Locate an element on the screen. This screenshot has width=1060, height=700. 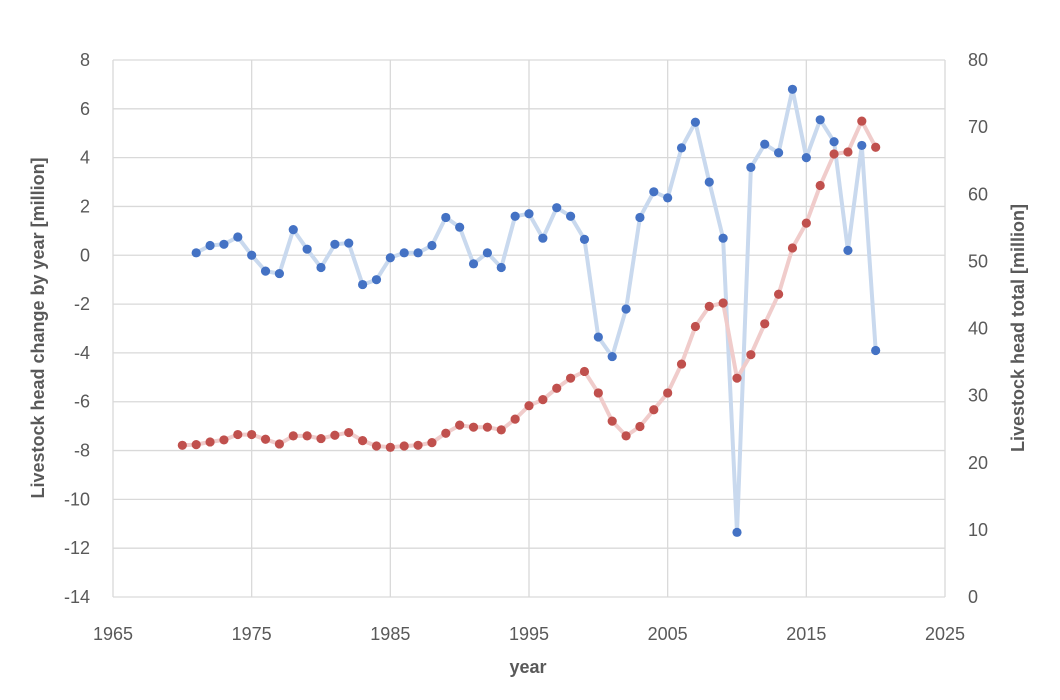
y-tick-label: -6 is located at coordinates (82, 402).